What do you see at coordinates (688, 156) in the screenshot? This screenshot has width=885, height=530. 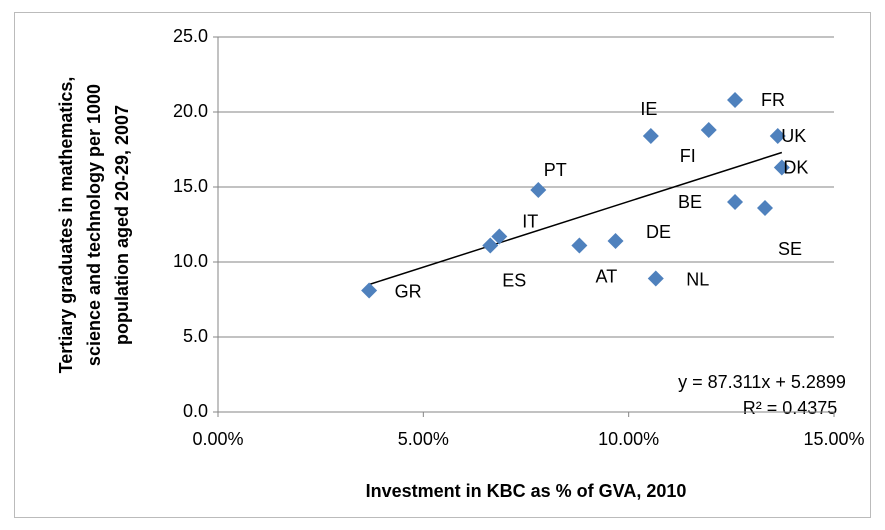 I see `point-label: FI` at bounding box center [688, 156].